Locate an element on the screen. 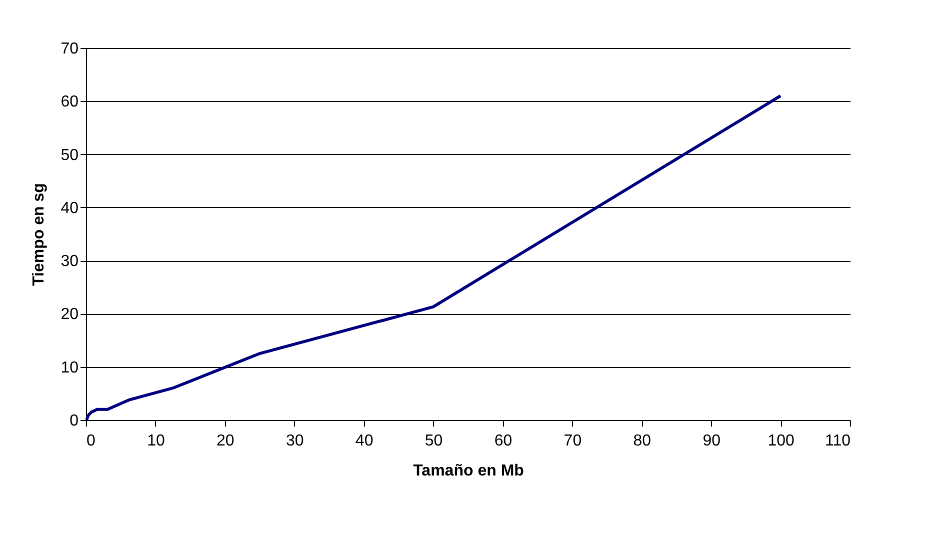 The height and width of the screenshot is (540, 952). x-tick-label: 100 is located at coordinates (781, 441).